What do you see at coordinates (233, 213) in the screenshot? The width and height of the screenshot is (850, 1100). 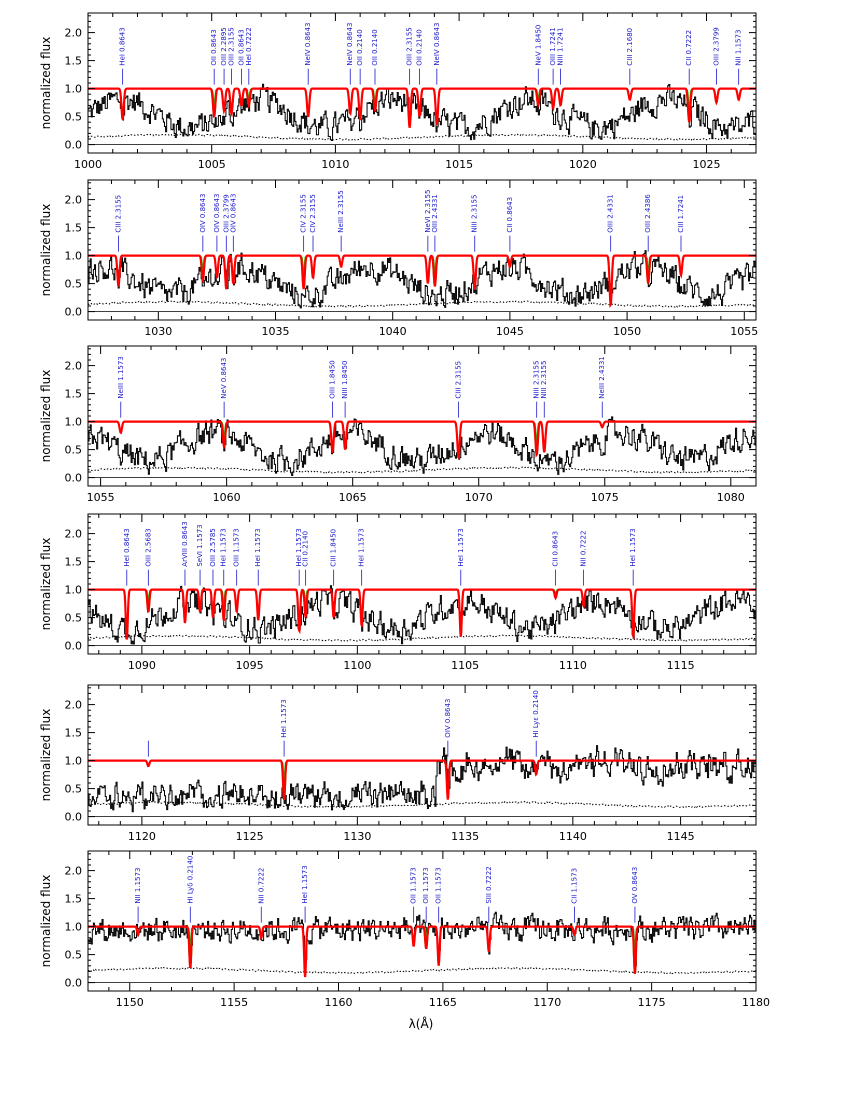 I see `line-id-label: OIV 0.8643` at bounding box center [233, 213].